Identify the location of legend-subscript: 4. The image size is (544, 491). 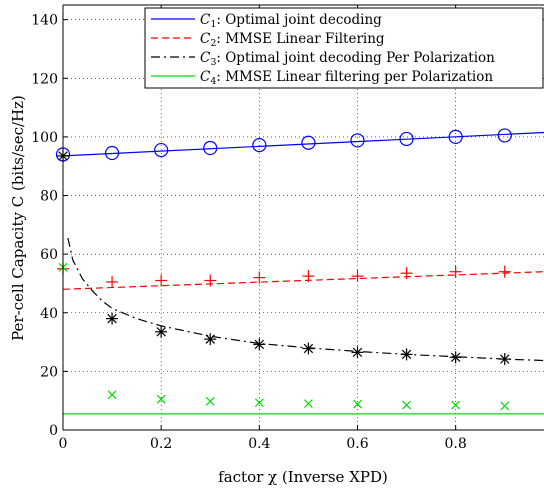
(213, 81).